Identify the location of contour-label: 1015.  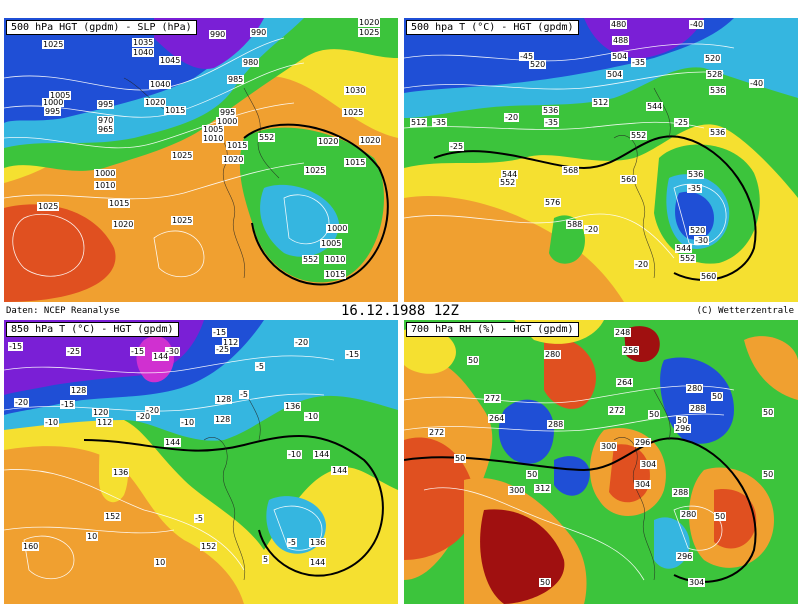
(175, 110).